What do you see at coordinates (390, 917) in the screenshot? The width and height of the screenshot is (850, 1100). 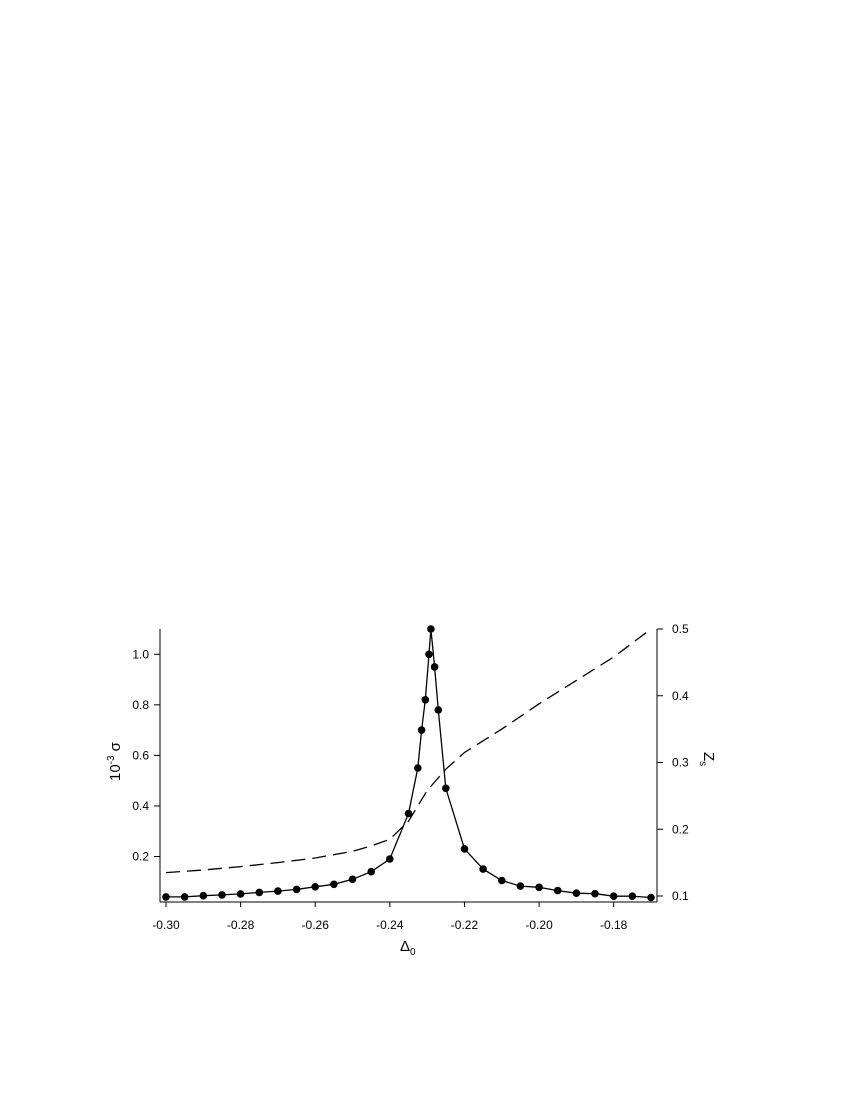 I see `x-ticks: -0.30 -0.28 -0.26 -0.24 -0.22 -0.20 -0.18` at bounding box center [390, 917].